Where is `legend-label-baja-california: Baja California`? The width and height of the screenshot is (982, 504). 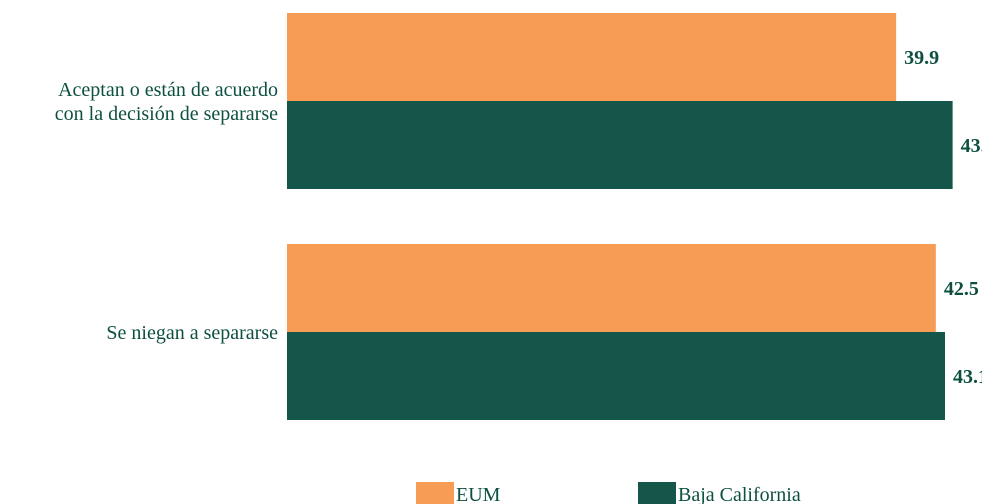
legend-label-baja-california: Baja California is located at coordinates (739, 494).